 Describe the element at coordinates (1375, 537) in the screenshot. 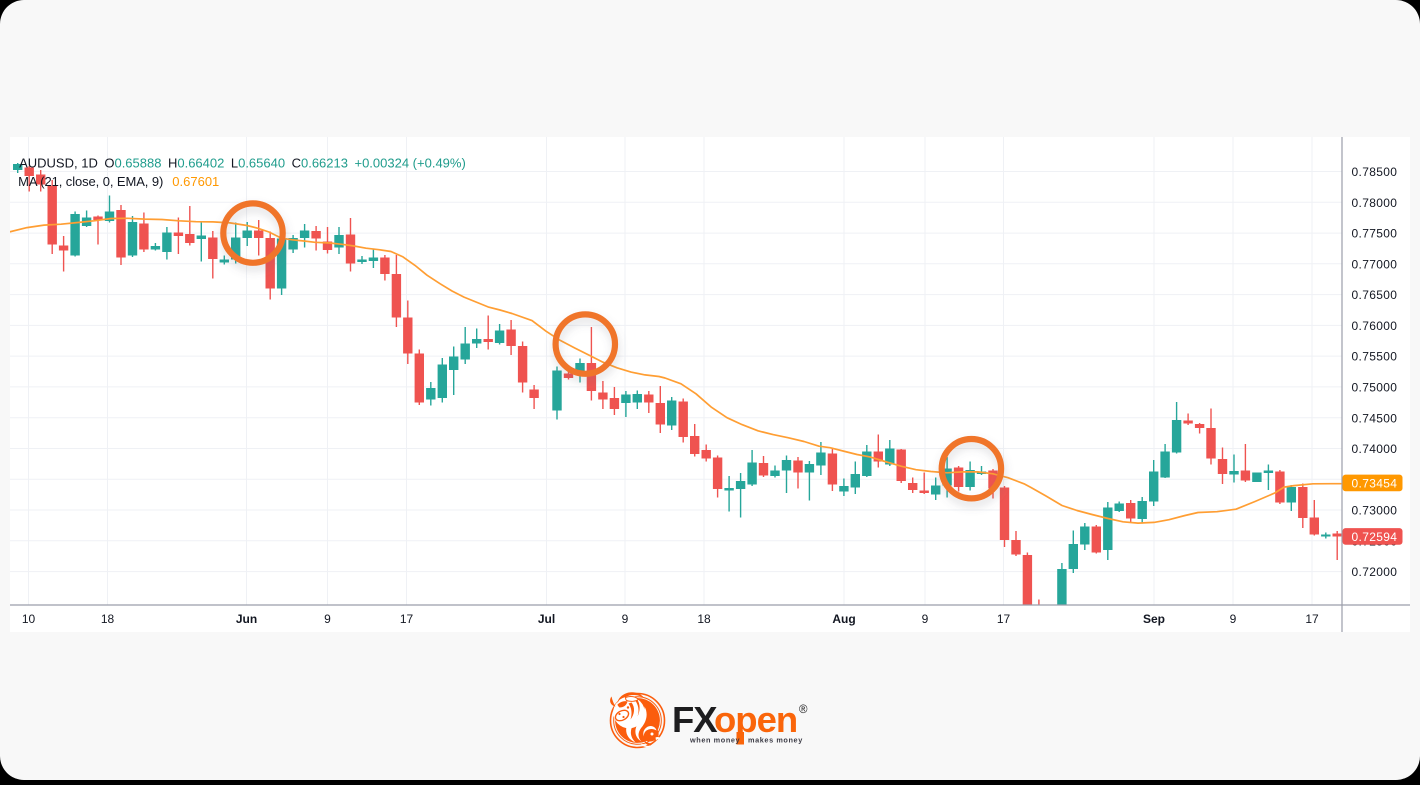

I see `svg-text: 0.72594` at that location.